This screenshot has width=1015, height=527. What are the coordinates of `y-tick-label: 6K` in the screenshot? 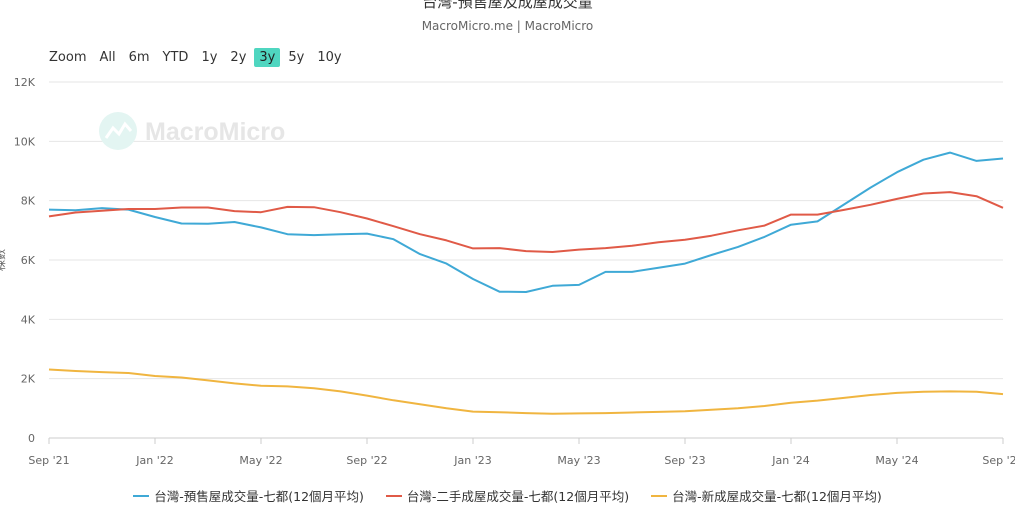 It's located at (28, 260).